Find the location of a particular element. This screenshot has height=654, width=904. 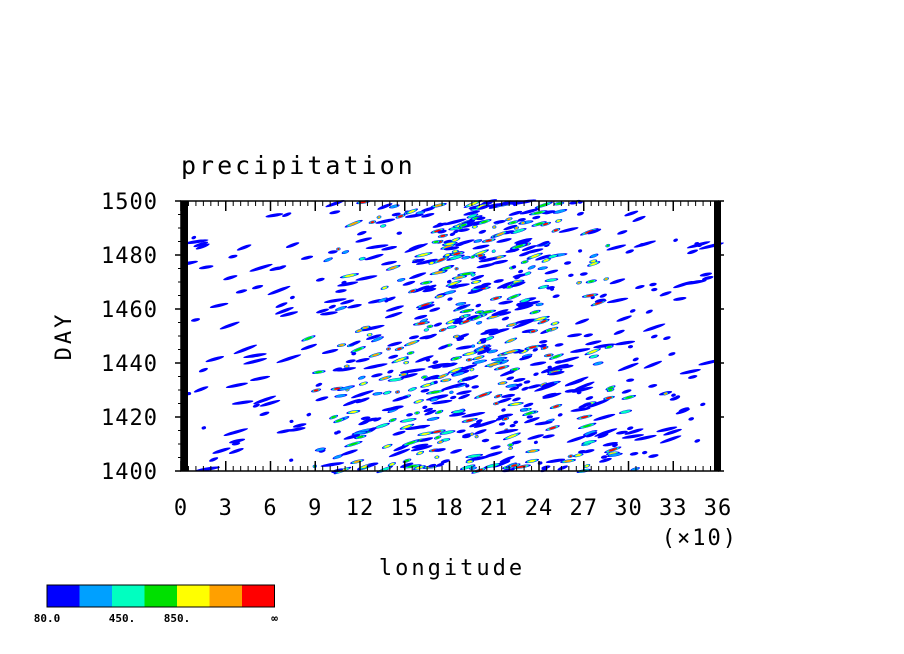

x-tick-label: 30 is located at coordinates (628, 508).